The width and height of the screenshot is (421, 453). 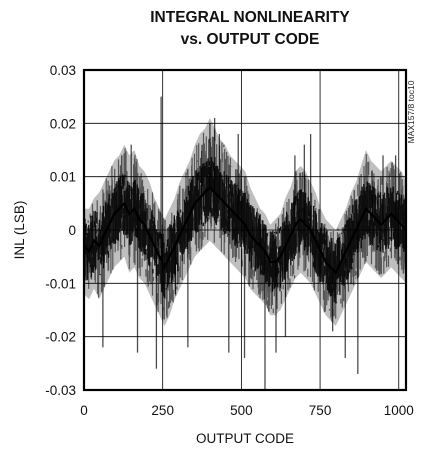 What do you see at coordinates (72, 230) in the screenshot?
I see `y-tick-label: 0` at bounding box center [72, 230].